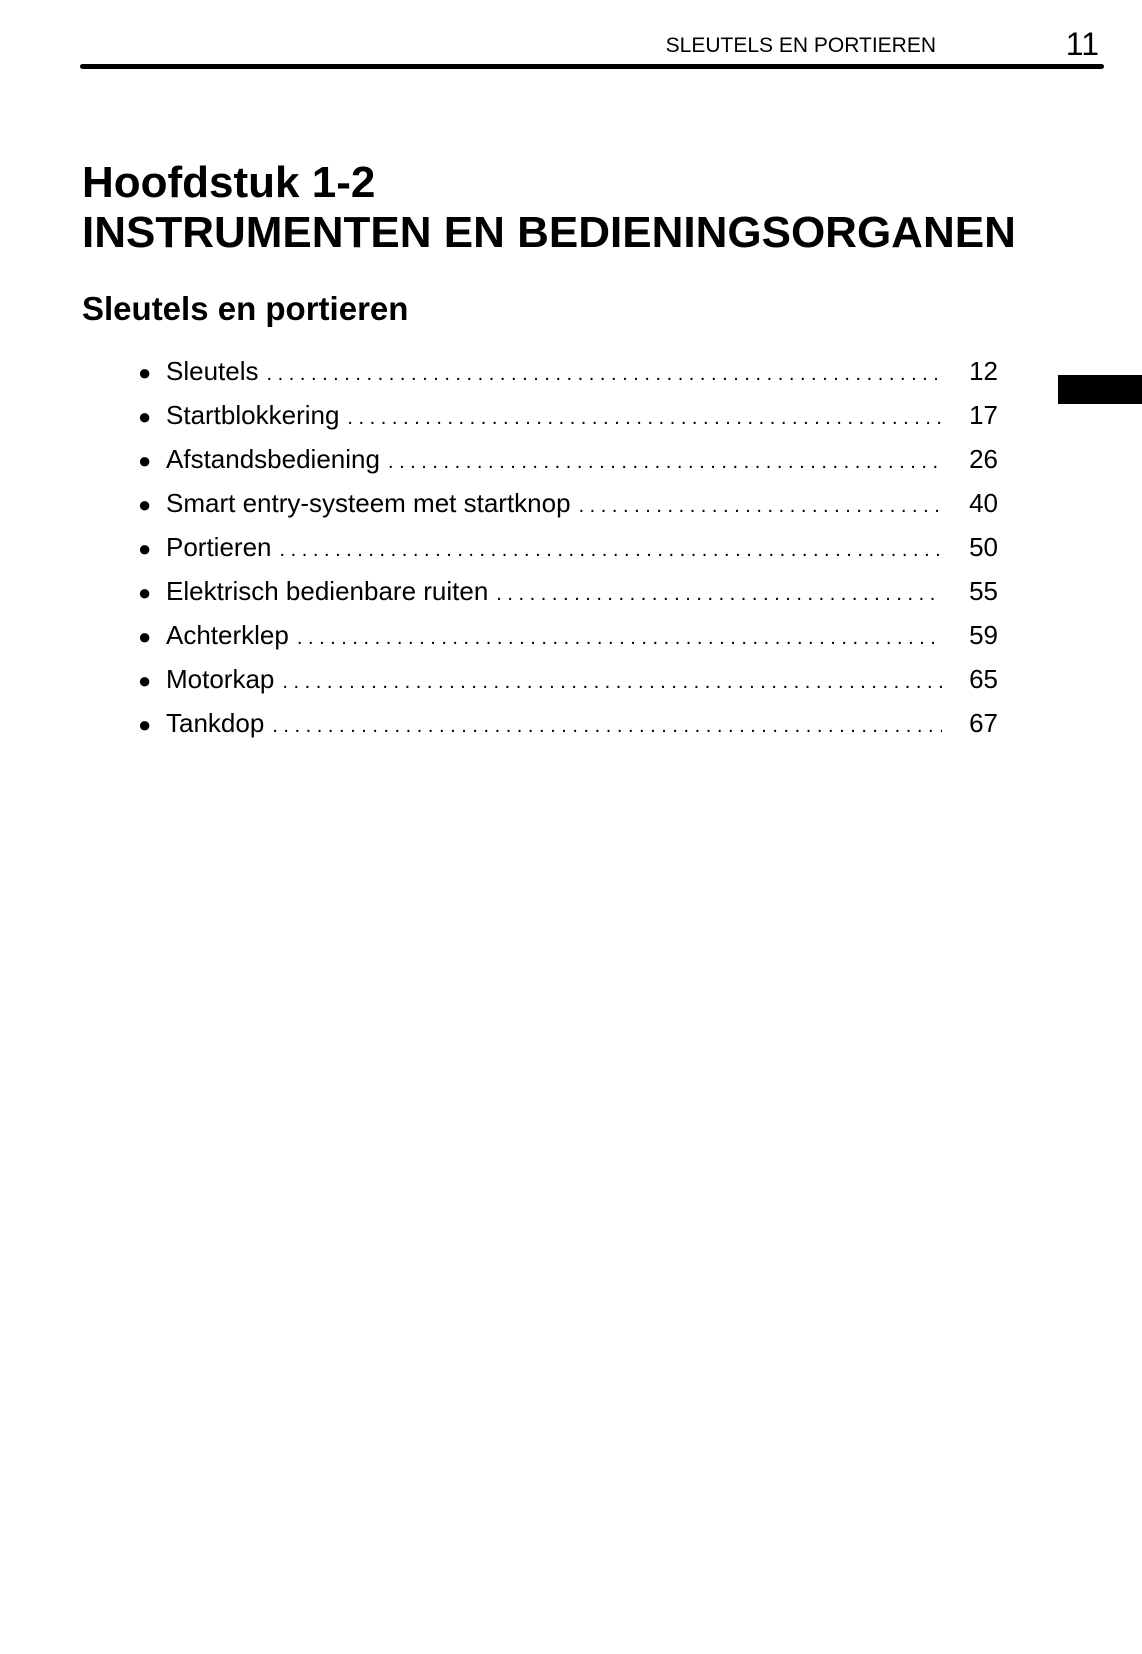 Image resolution: width=1142 pixels, height=1654 pixels. Describe the element at coordinates (800, 45) in the screenshot. I see `running-header: SLEUTELS EN PORTIEREN` at that location.